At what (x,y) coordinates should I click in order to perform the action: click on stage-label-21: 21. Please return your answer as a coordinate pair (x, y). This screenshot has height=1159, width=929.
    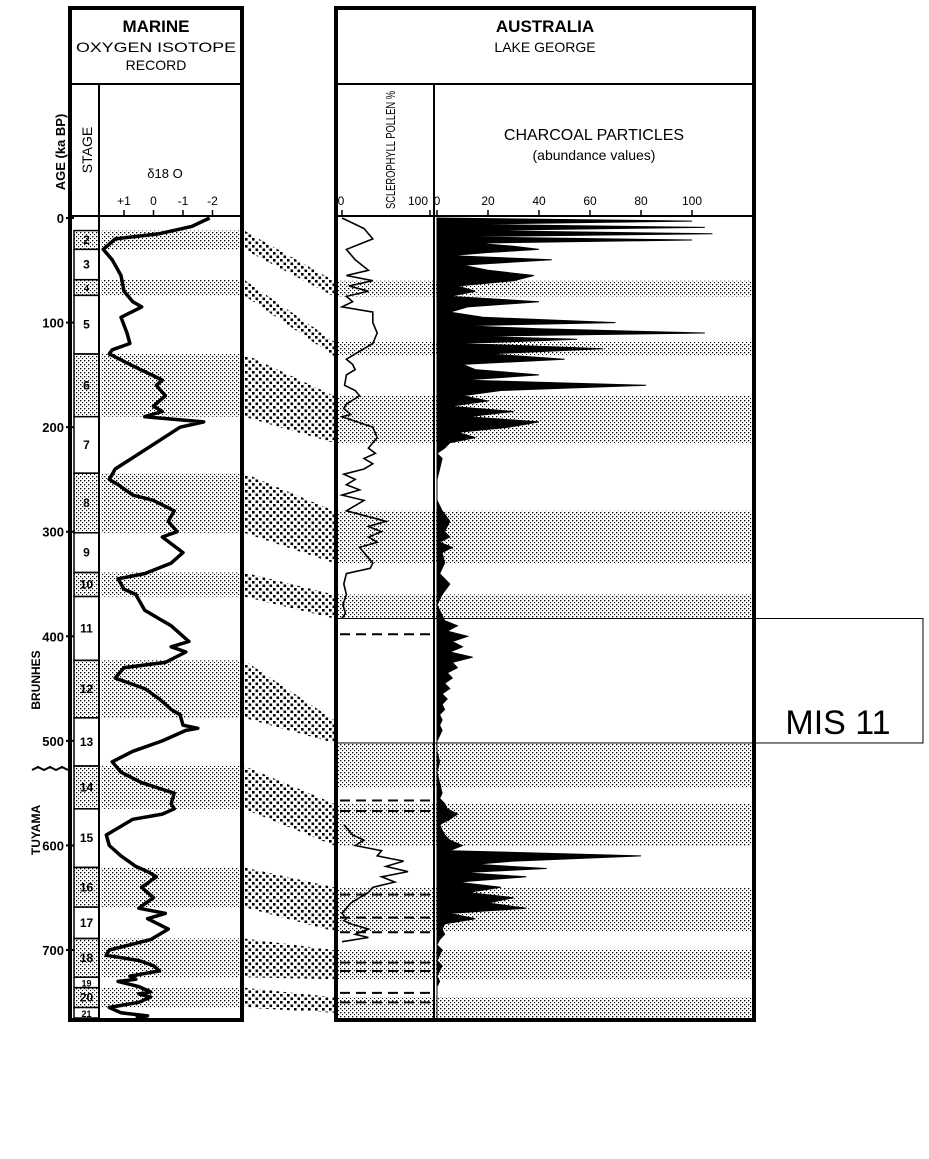
    Looking at the image, I should click on (86, 1014).